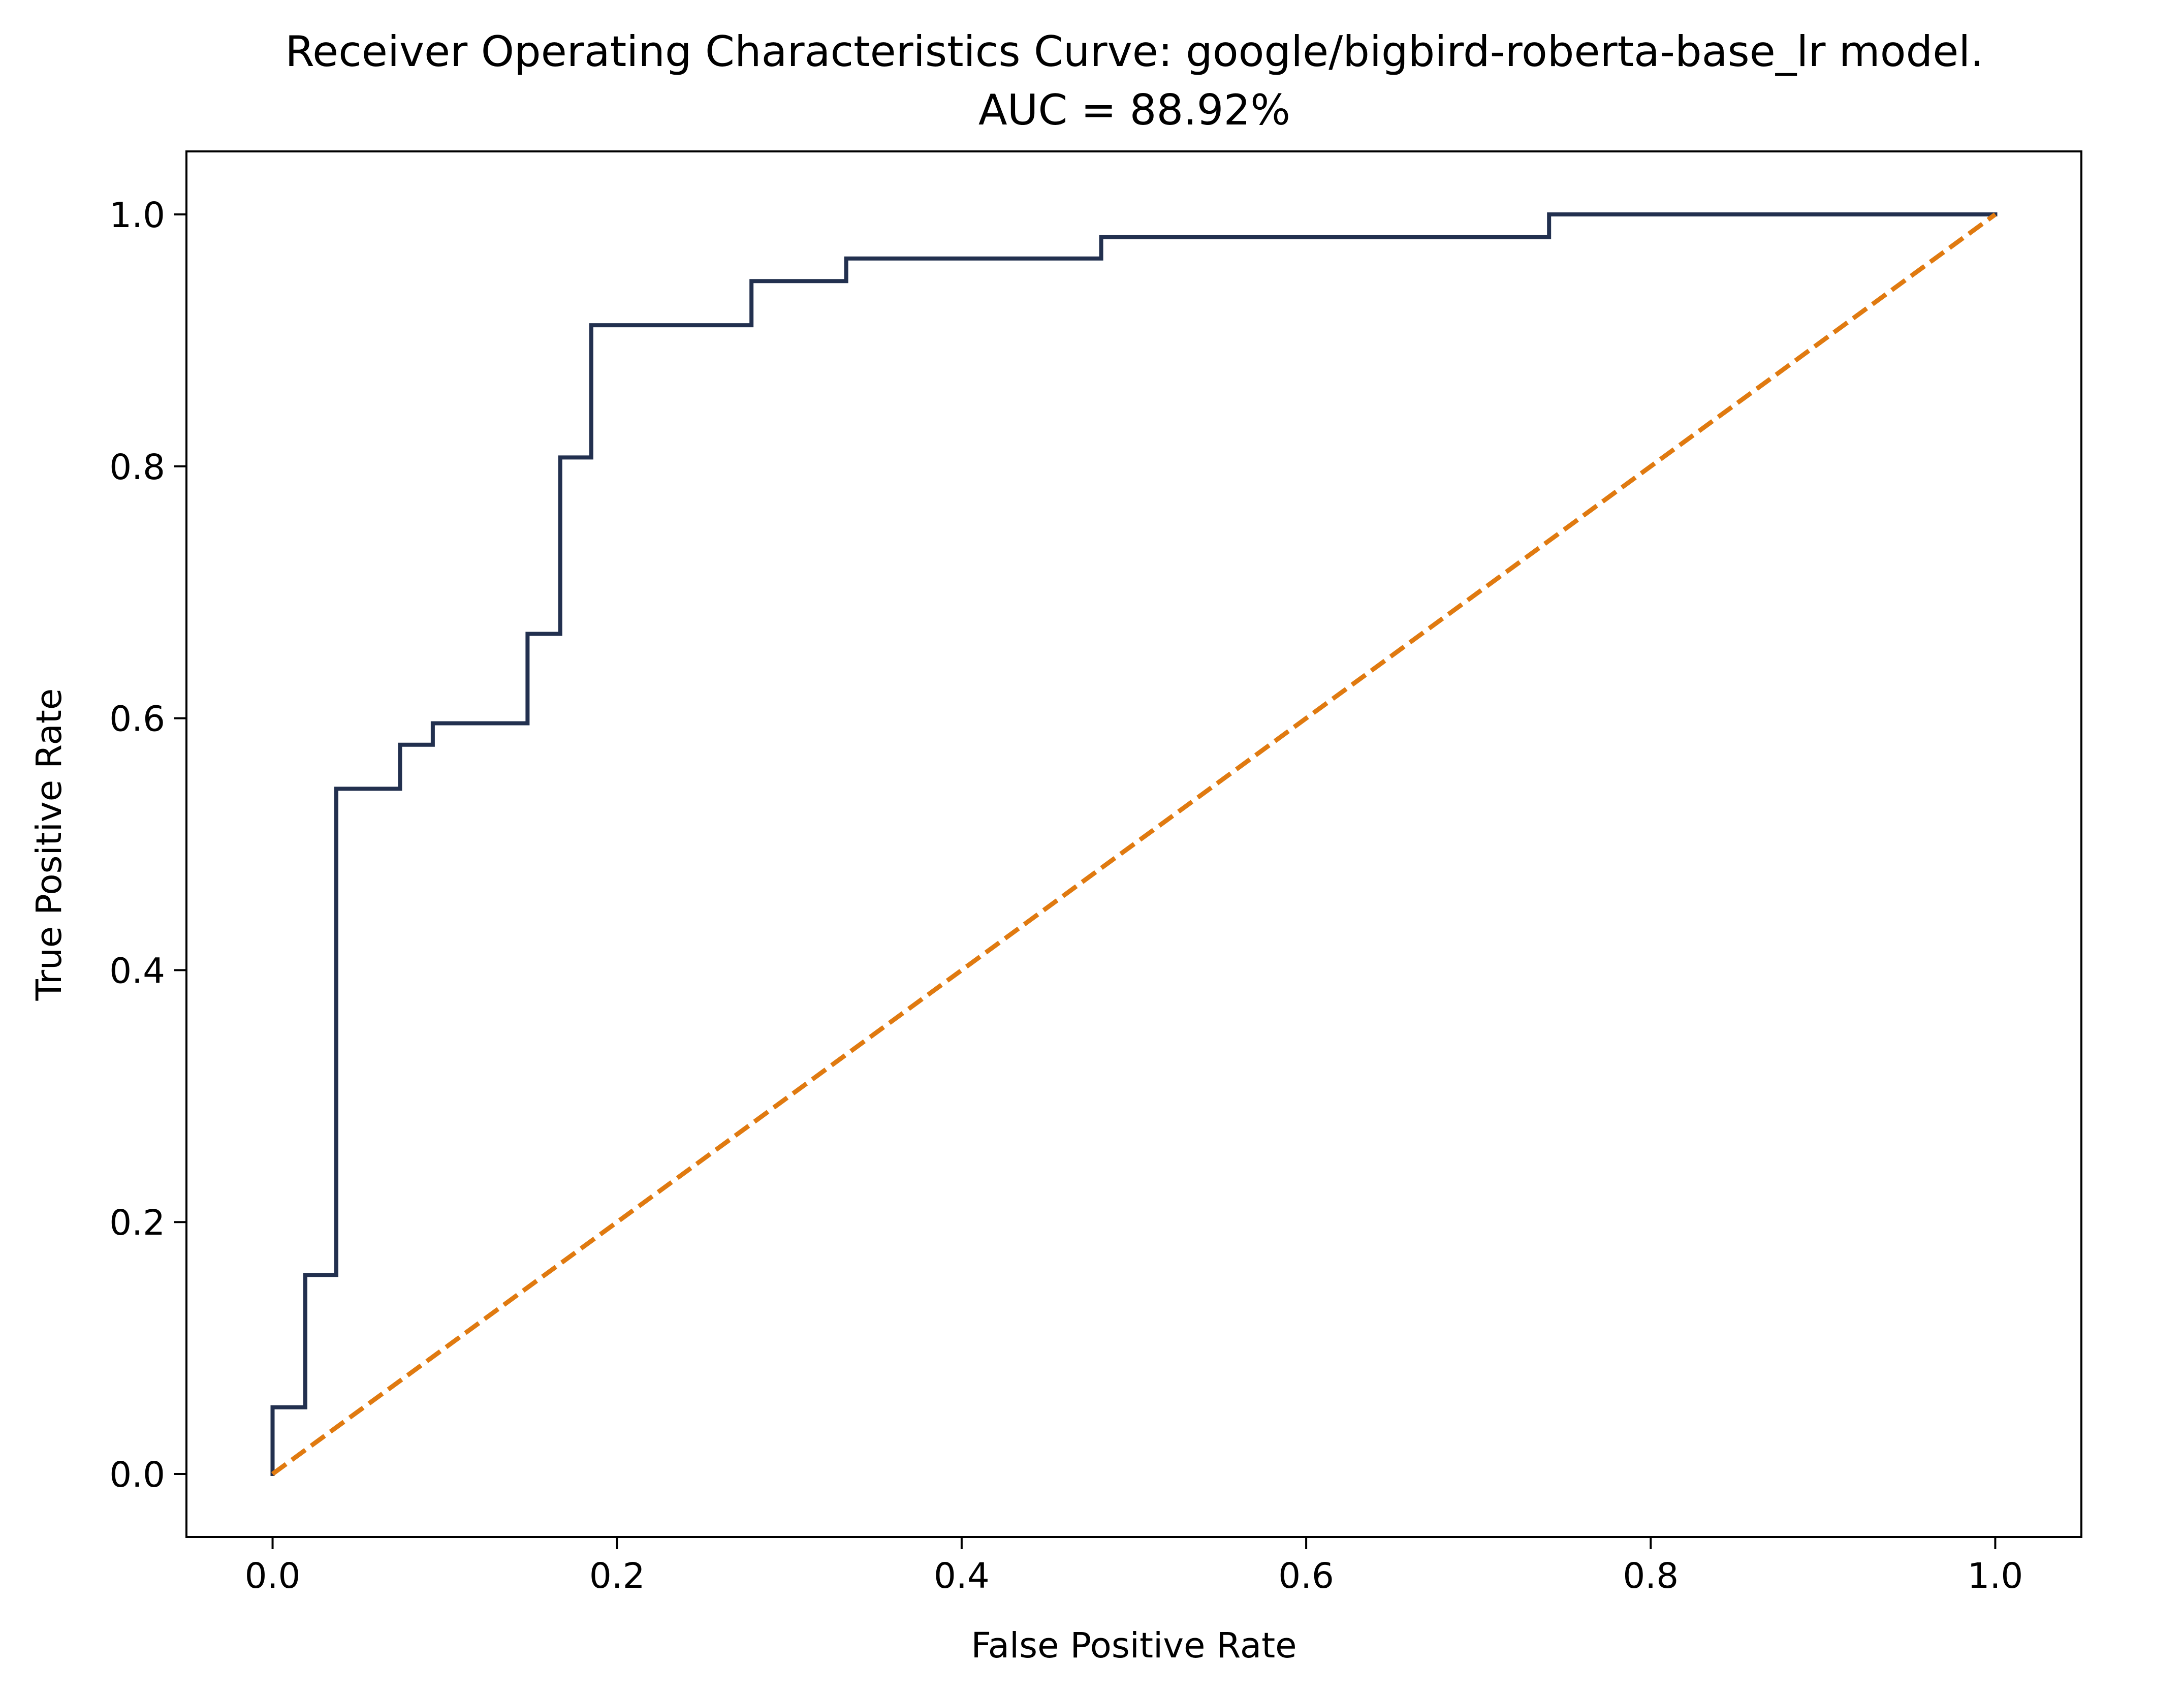  What do you see at coordinates (1133, 1645) in the screenshot?
I see `x-axis-label: False Positive Rate` at bounding box center [1133, 1645].